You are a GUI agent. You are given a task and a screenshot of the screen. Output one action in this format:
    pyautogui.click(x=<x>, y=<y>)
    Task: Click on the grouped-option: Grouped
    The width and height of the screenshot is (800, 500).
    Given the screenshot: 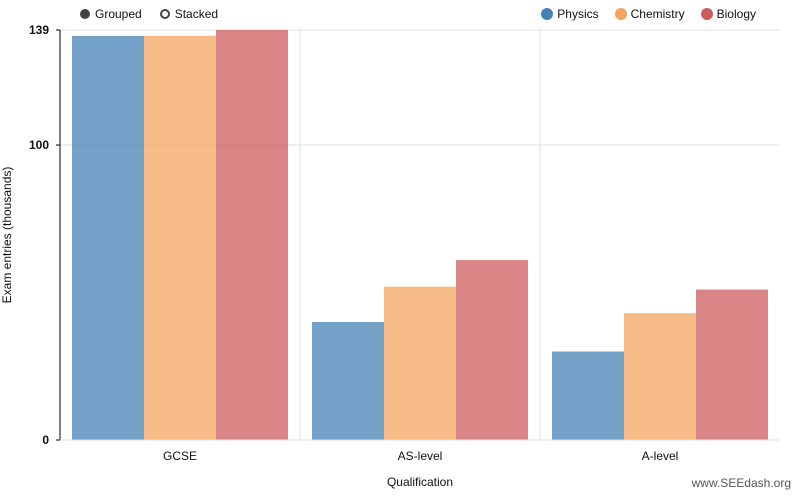 What is the action you would take?
    pyautogui.click(x=111, y=14)
    